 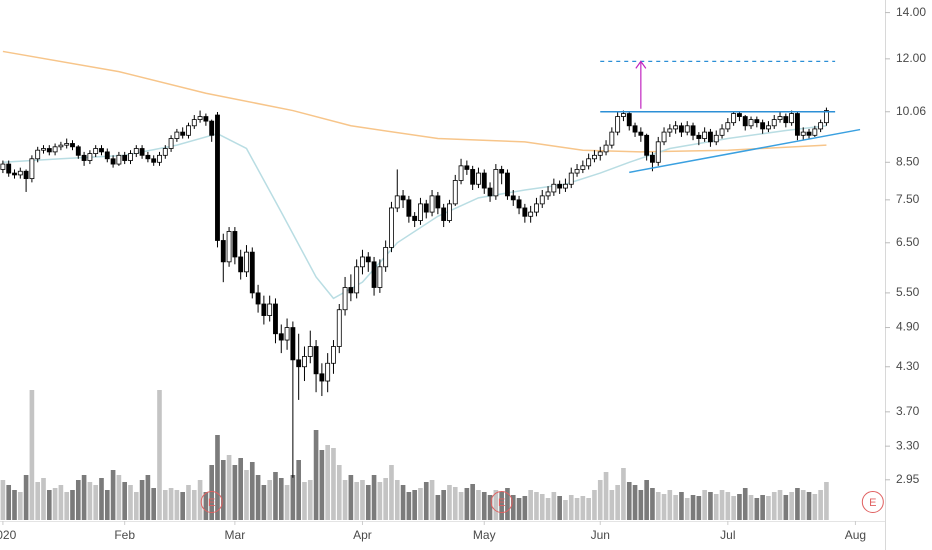 What do you see at coordinates (641, 64) in the screenshot?
I see `target-arrow-head` at bounding box center [641, 64].